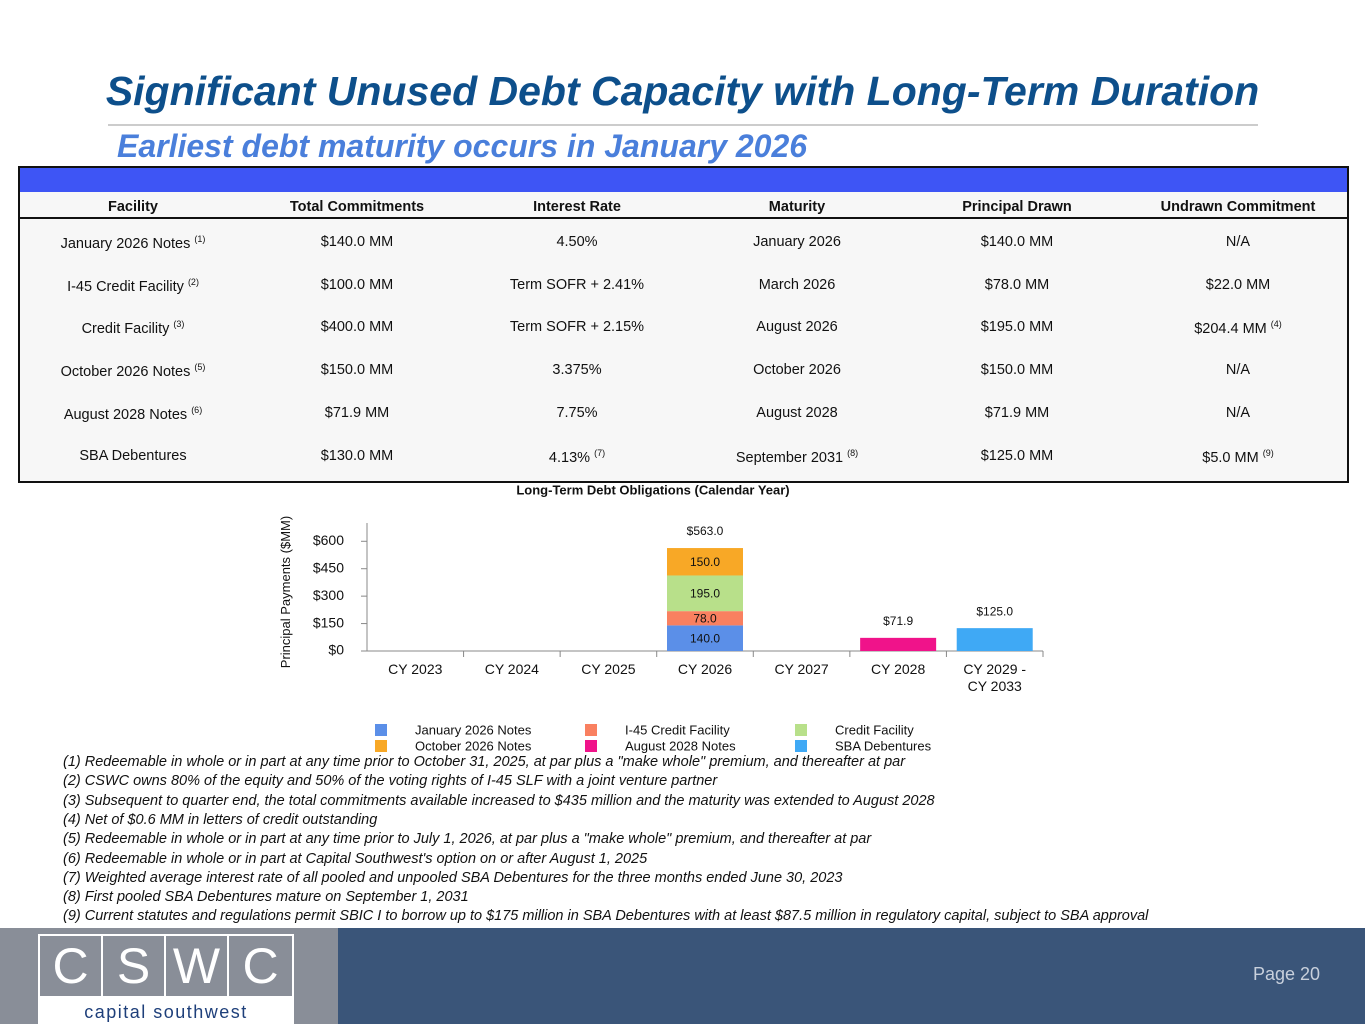  Describe the element at coordinates (705, 531) in the screenshot. I see `total-label: $563.0` at that location.